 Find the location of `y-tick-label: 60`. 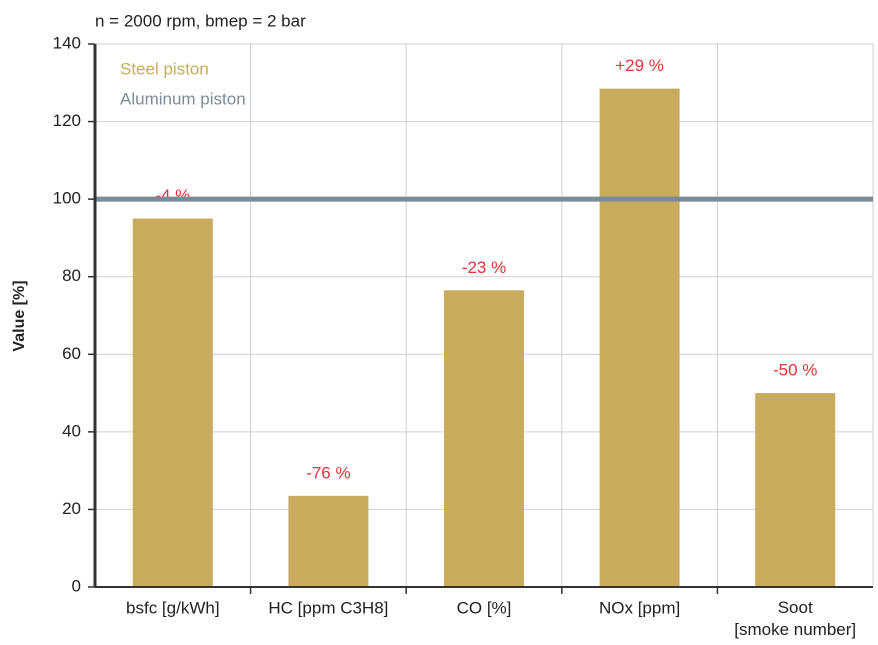

y-tick-label: 60 is located at coordinates (71, 353).